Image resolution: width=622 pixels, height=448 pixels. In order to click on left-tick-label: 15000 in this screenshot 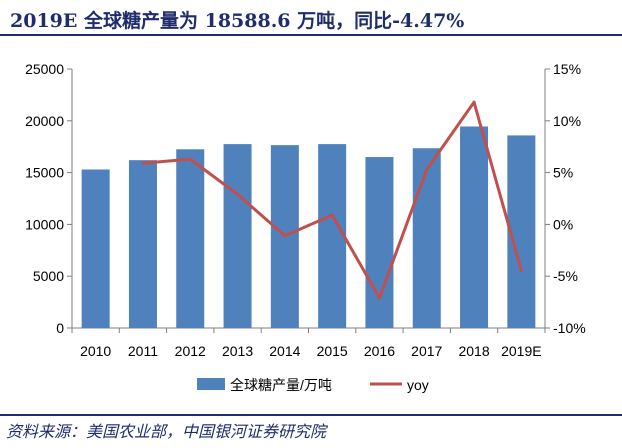, I will do `click(44, 173)`.